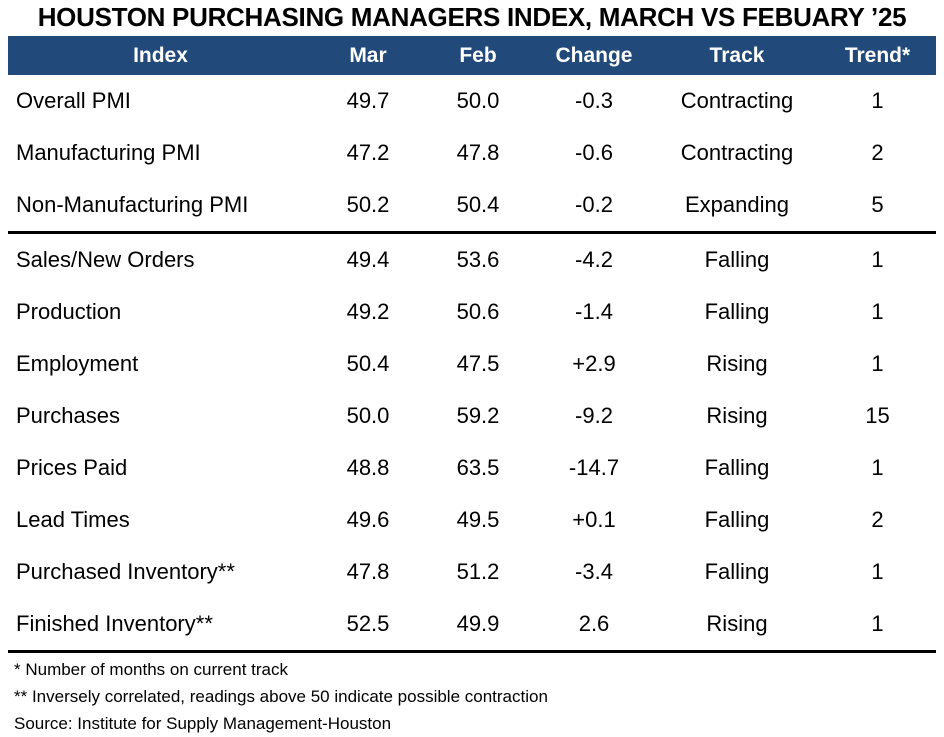 The height and width of the screenshot is (737, 944). I want to click on row-label: Employment, so click(77, 363).